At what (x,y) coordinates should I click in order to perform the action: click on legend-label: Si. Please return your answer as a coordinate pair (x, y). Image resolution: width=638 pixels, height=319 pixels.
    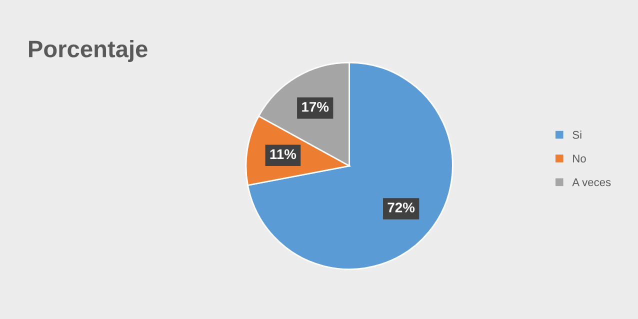
    Looking at the image, I should click on (577, 134).